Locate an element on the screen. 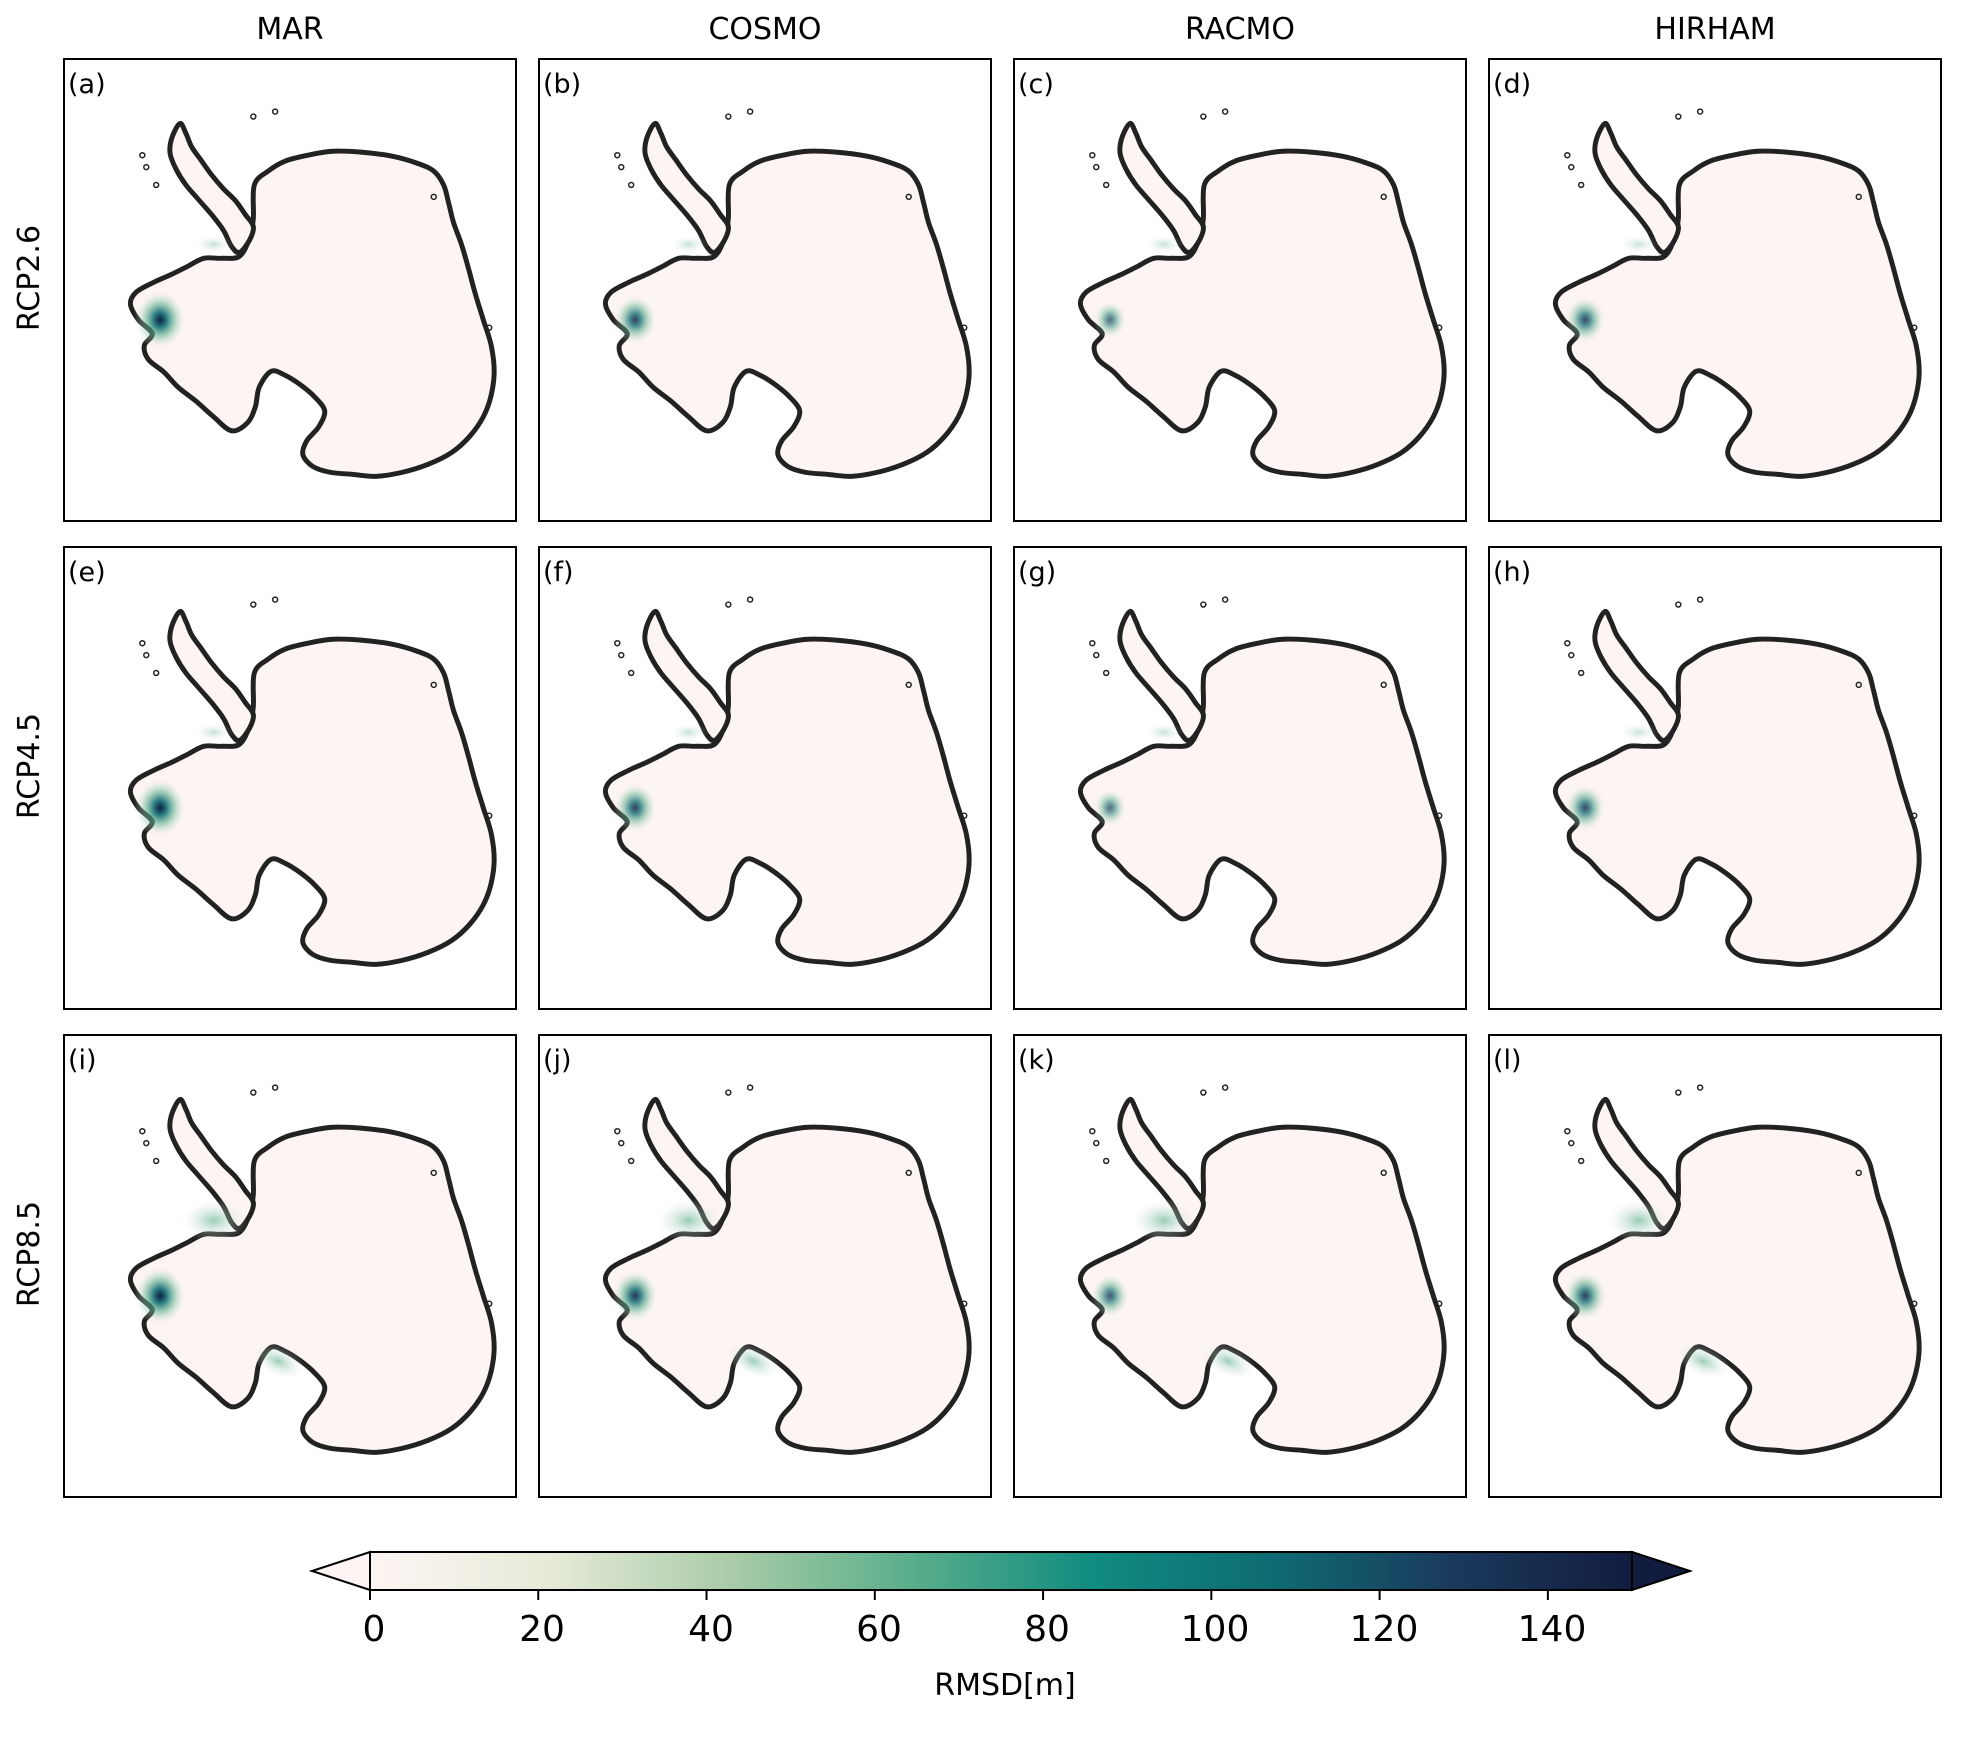  panel-label: (e) is located at coordinates (87, 572).